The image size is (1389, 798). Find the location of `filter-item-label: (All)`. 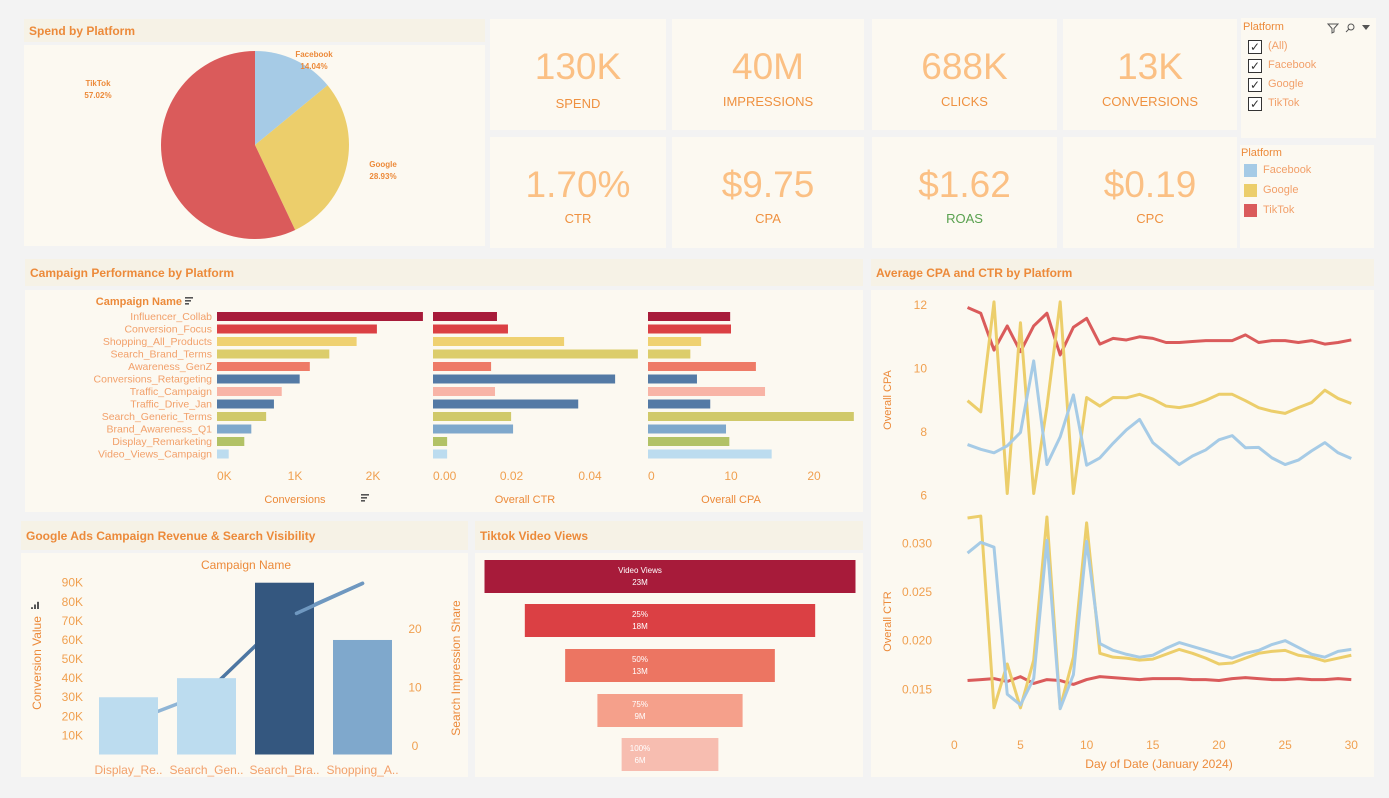

filter-item-label: (All) is located at coordinates (1278, 46).